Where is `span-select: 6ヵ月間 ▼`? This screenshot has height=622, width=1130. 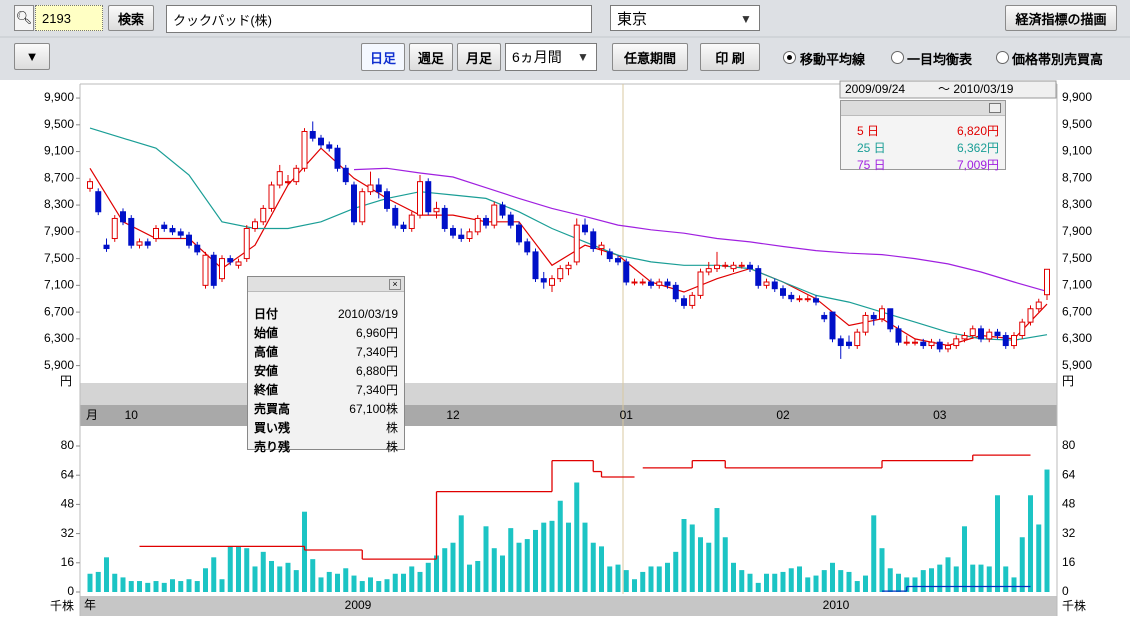 span-select: 6ヵ月間 ▼ is located at coordinates (551, 57).